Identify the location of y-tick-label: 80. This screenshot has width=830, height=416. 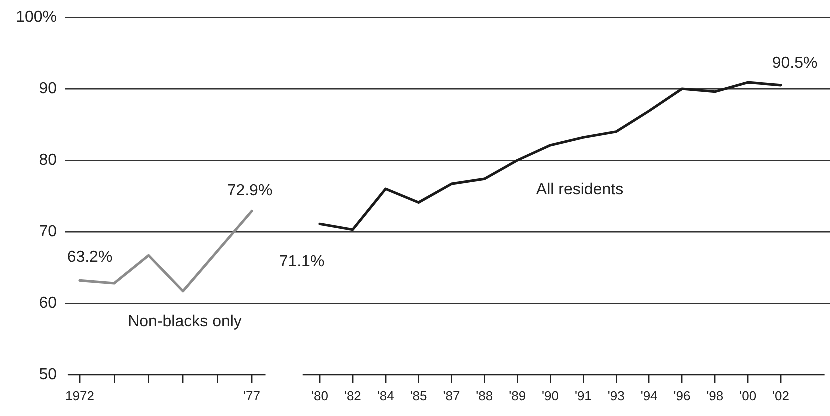
(48, 160).